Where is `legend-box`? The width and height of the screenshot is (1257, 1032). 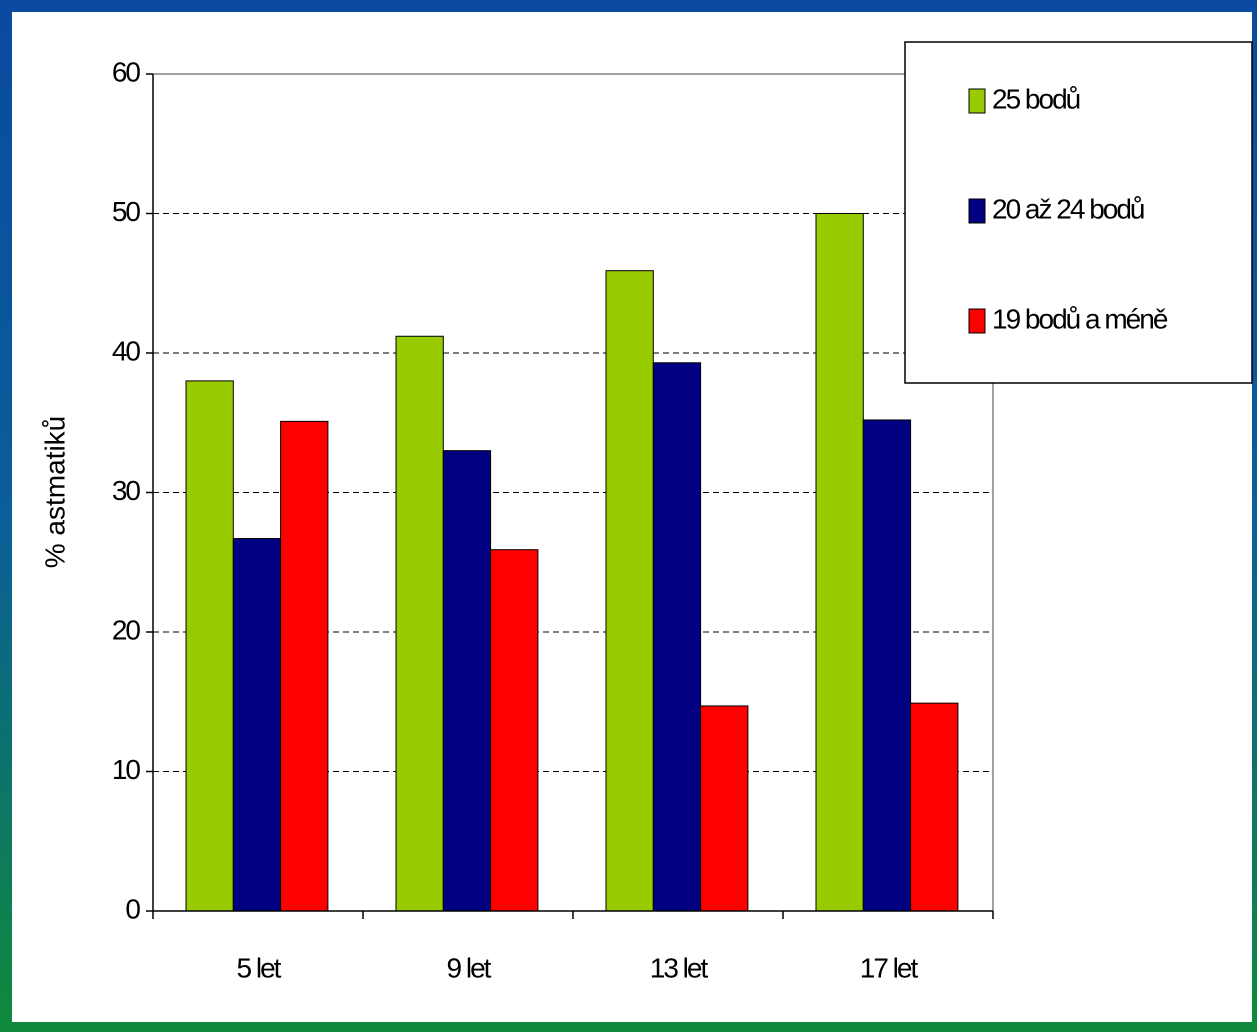 legend-box is located at coordinates (1078, 212).